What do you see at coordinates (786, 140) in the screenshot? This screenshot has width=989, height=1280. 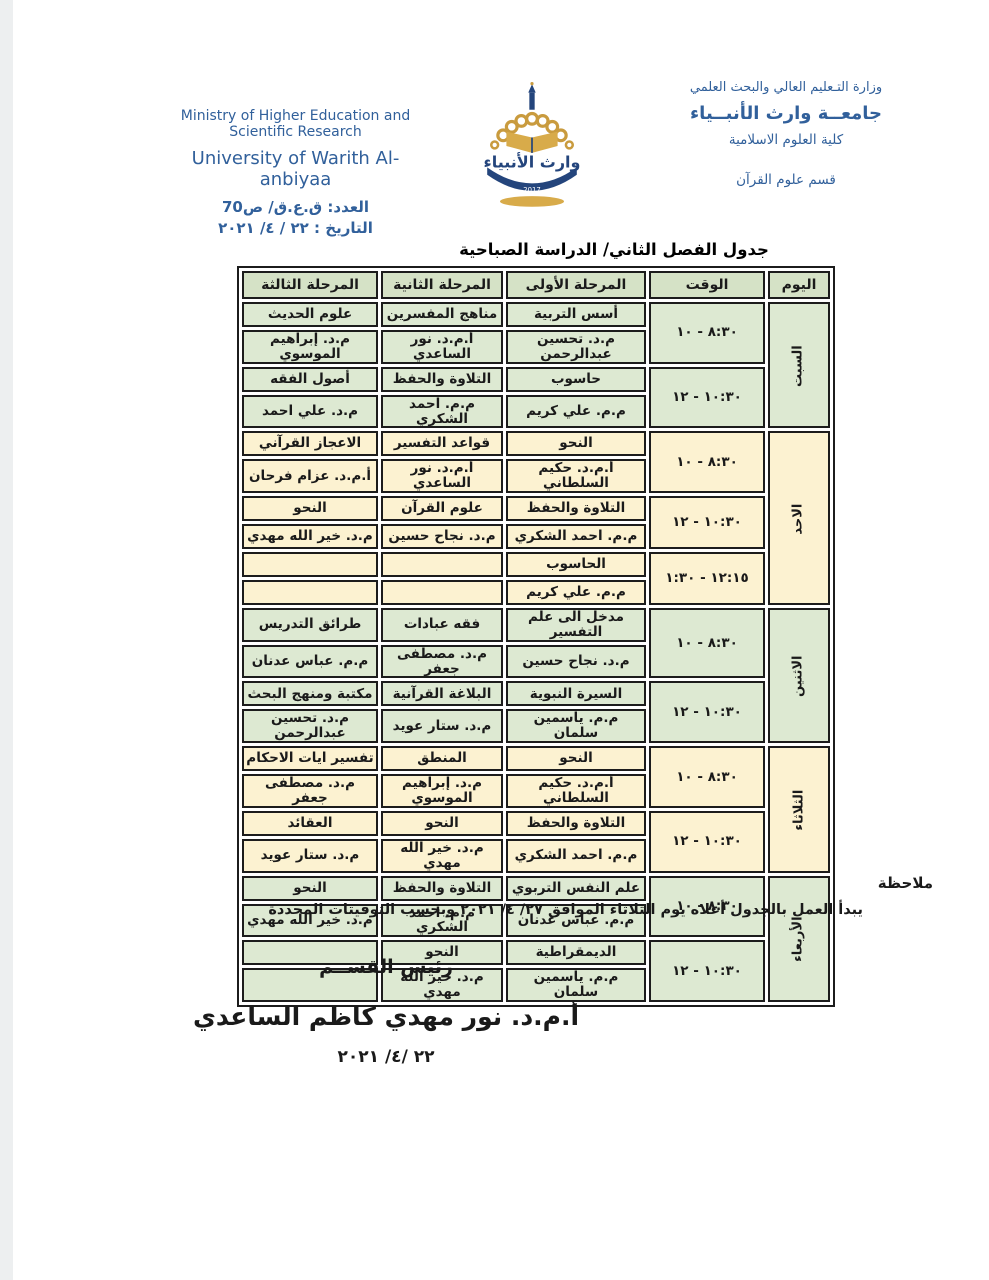 I see `college-name-ar: كلية العلوم الاسلامية` at bounding box center [786, 140].